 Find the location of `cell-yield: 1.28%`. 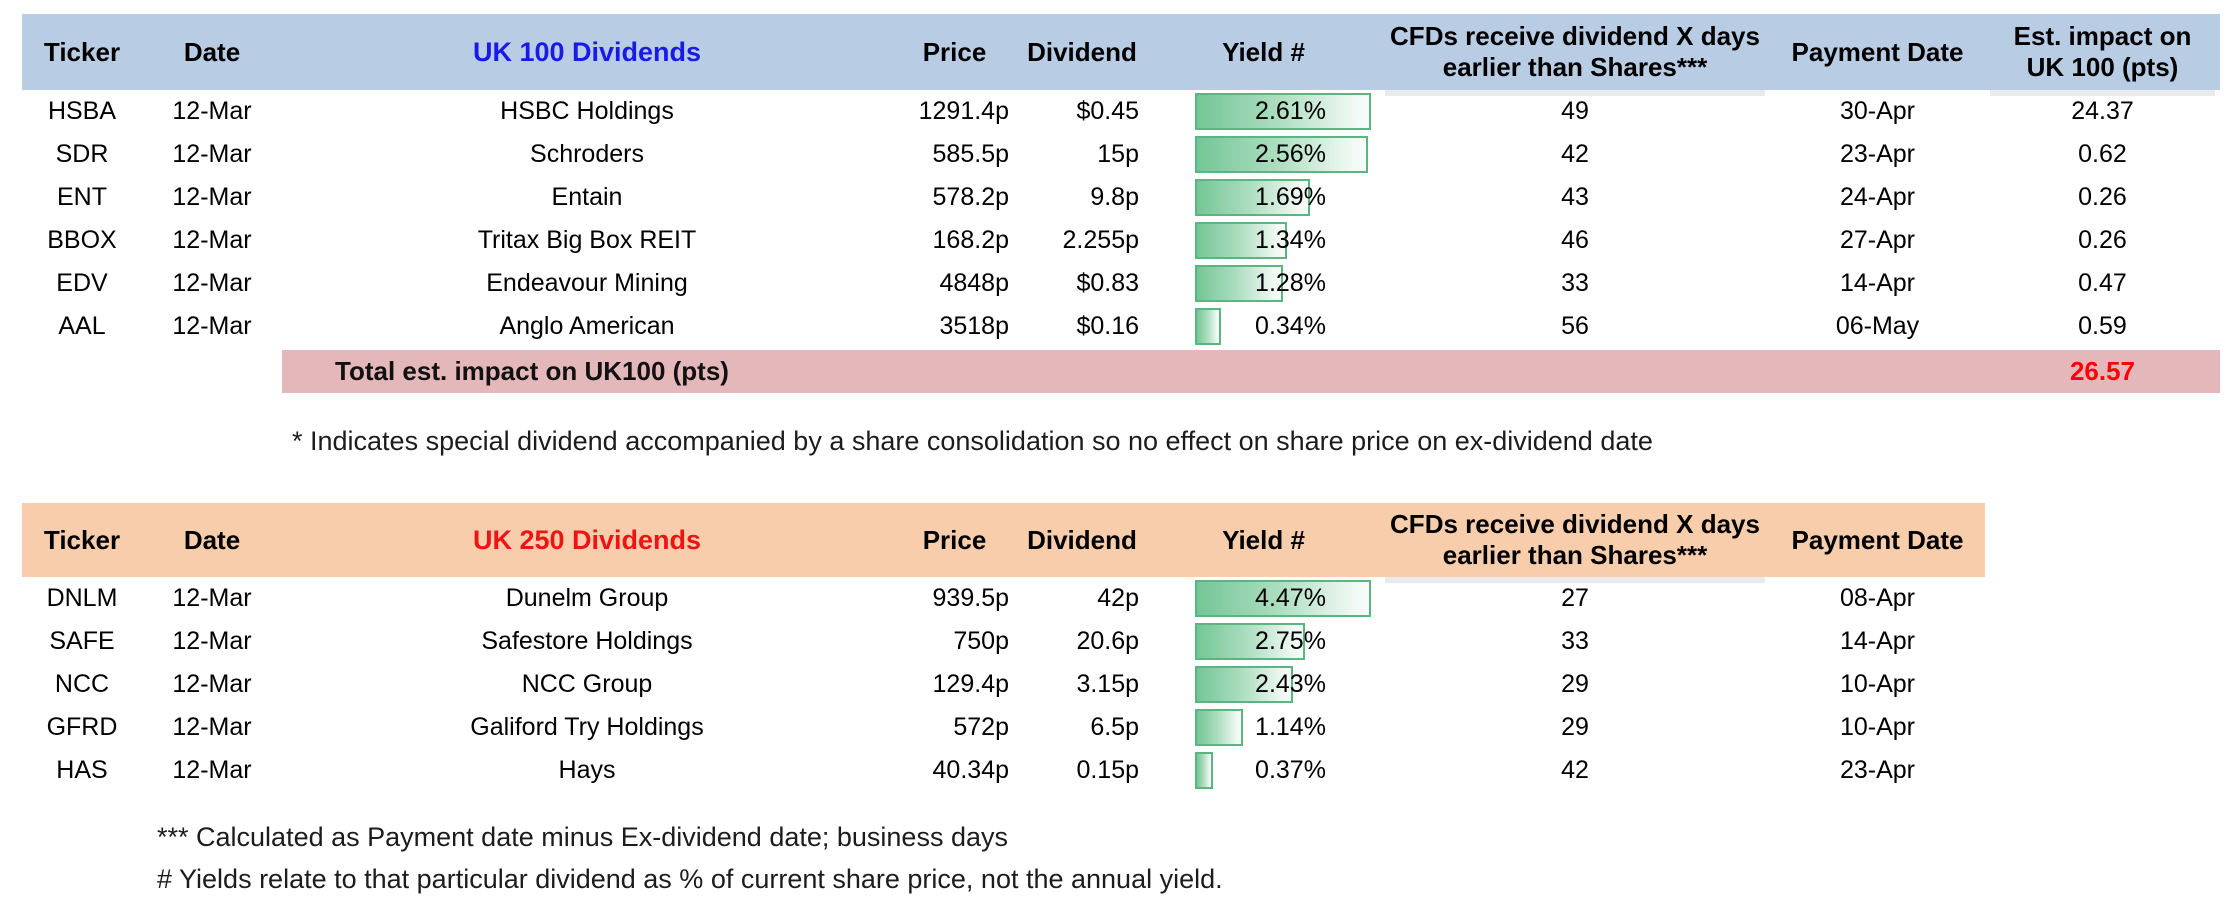

cell-yield: 1.28% is located at coordinates (1263, 283).